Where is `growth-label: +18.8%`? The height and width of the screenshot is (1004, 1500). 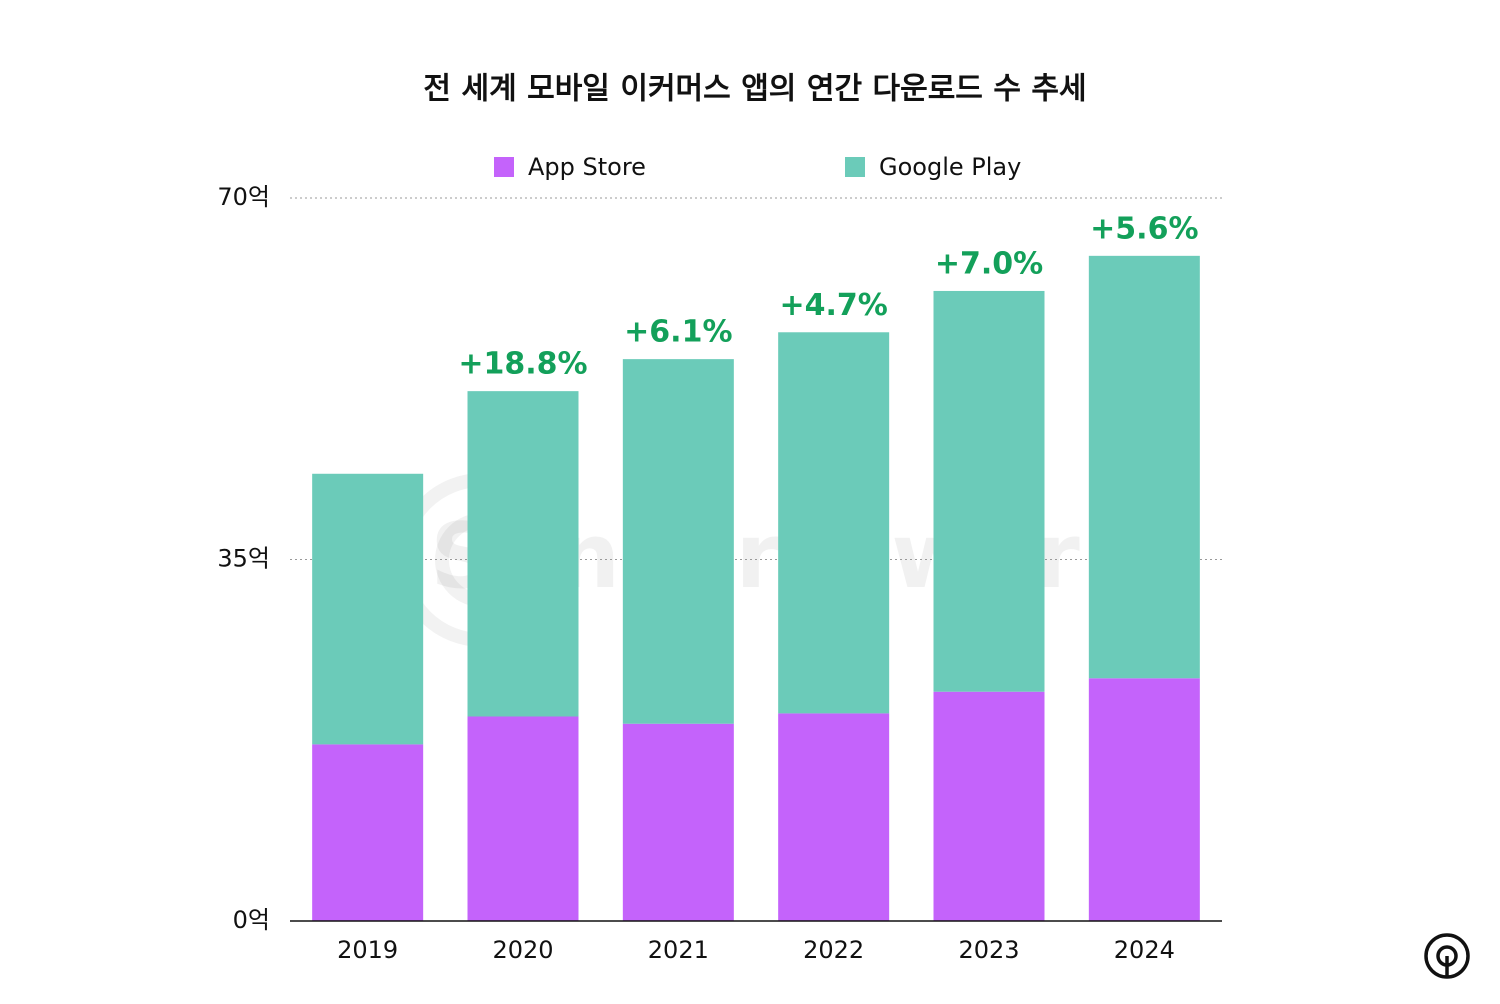
growth-label: +18.8% is located at coordinates (522, 364).